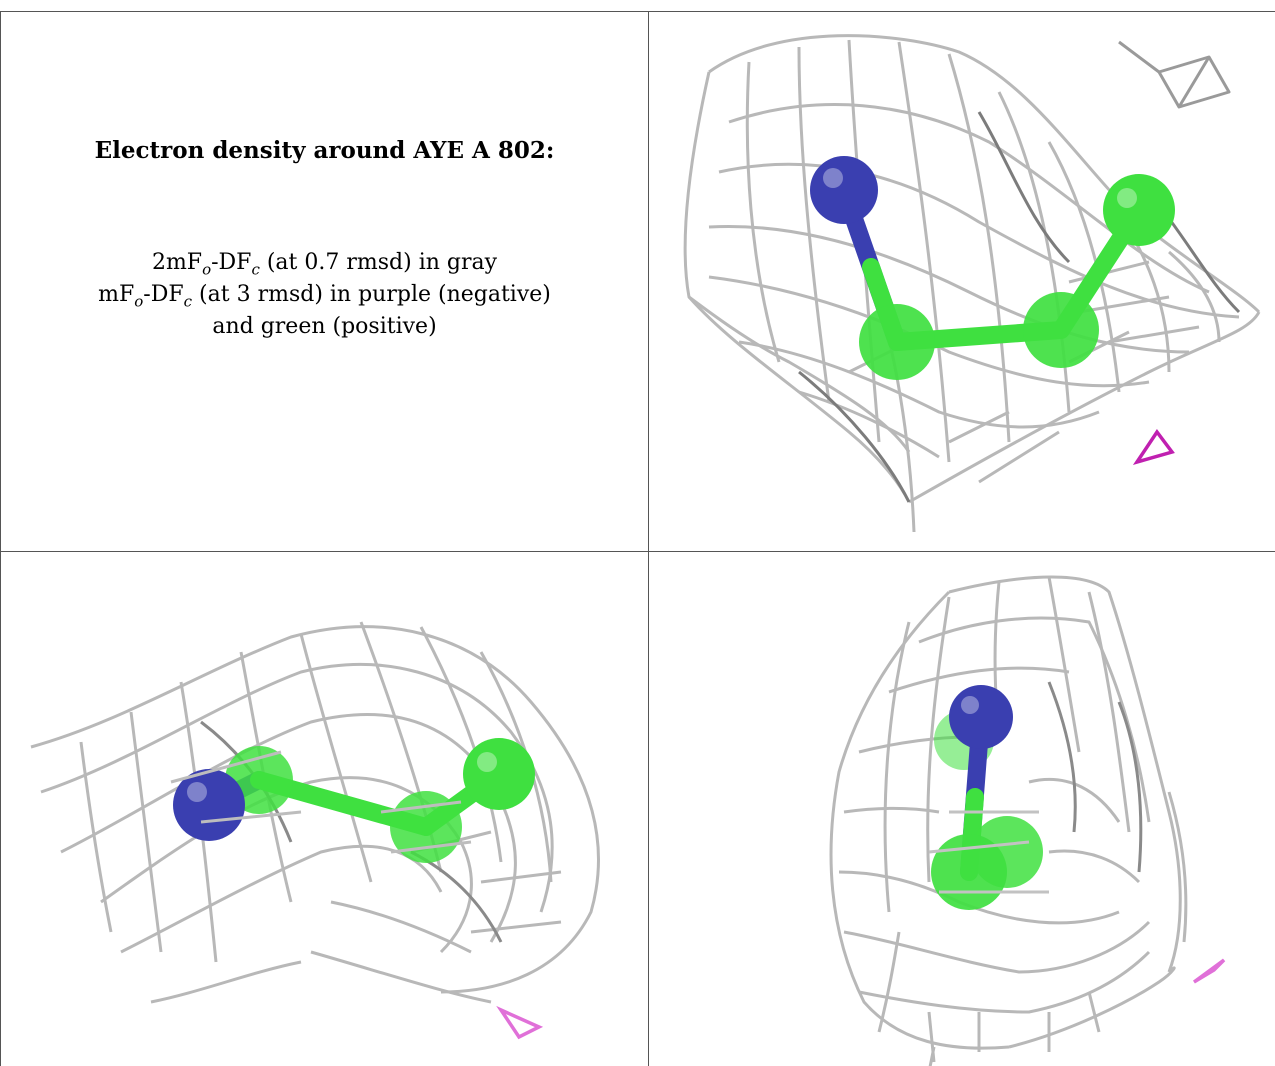  Describe the element at coordinates (1095, 777) in the screenshot. I see `electron-density-mesh-shadow` at that location.